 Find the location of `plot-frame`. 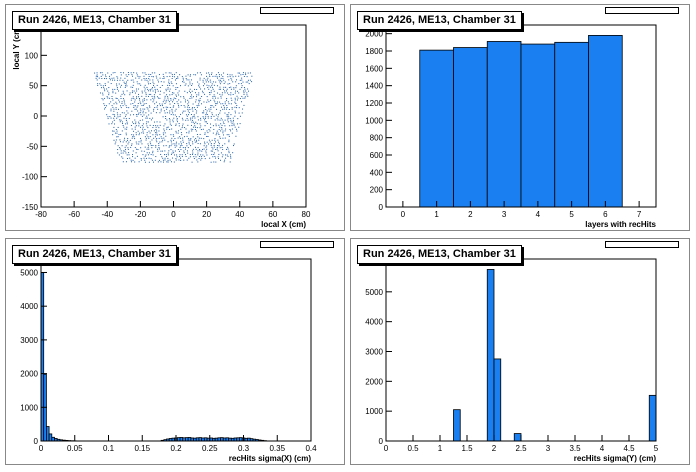

plot-frame is located at coordinates (173, 116).